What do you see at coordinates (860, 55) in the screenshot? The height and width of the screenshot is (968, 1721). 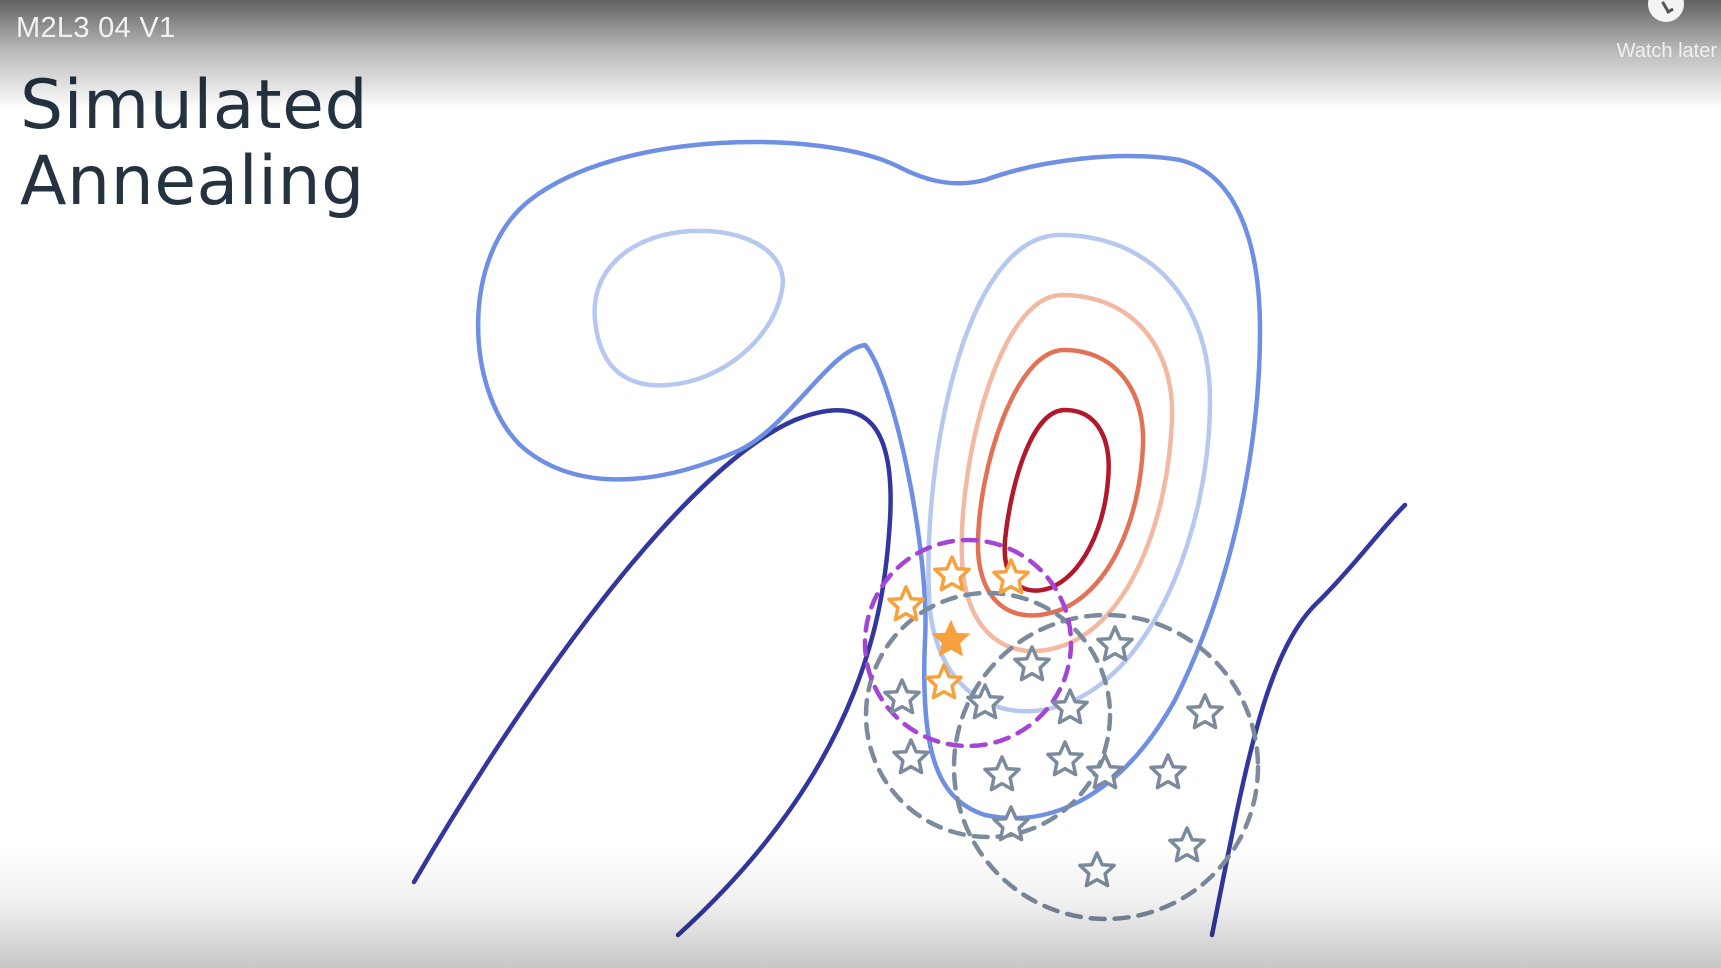 I see `video-top-overlay` at bounding box center [860, 55].